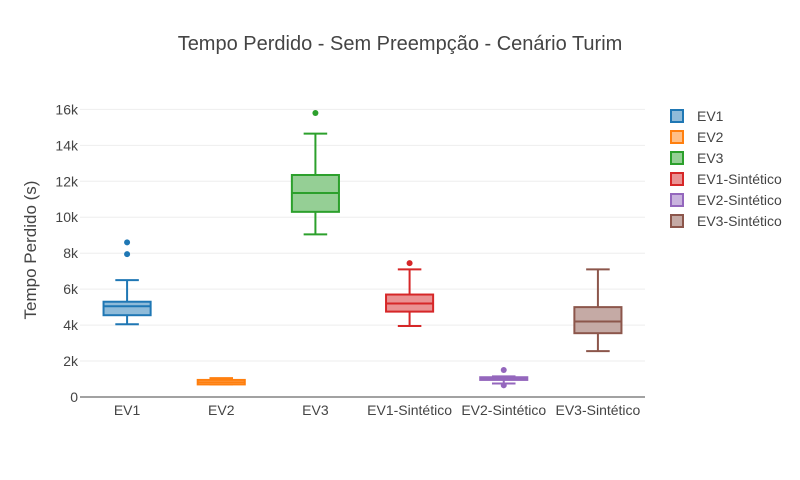 Image resolution: width=800 pixels, height=480 pixels. I want to click on legend-item-ev3-sintético: EV3-Sintético, so click(726, 221).